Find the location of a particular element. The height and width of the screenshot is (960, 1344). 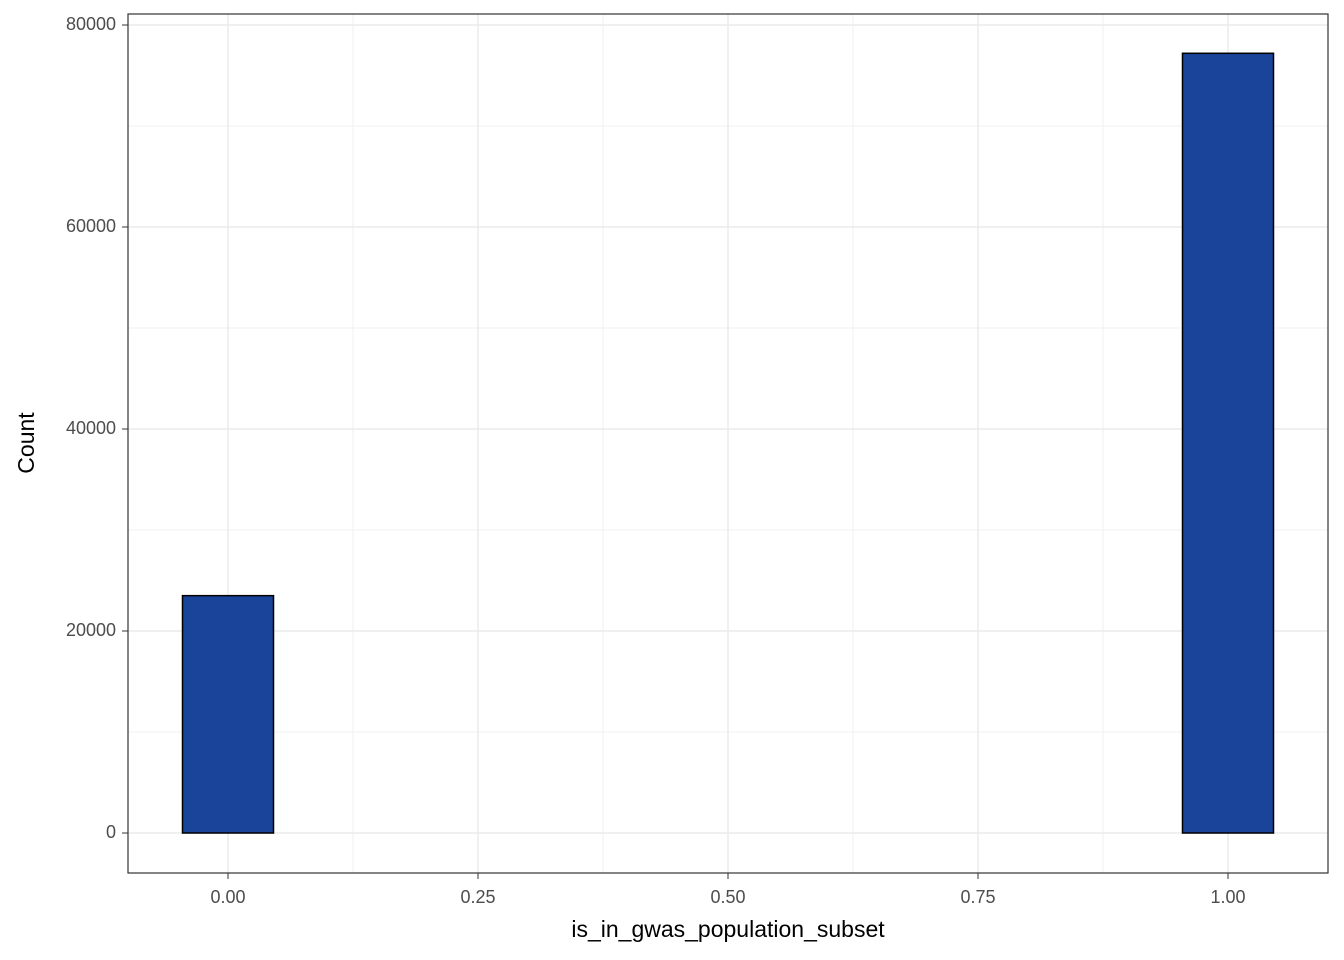

y-tick-label: 60000 is located at coordinates (91, 226).